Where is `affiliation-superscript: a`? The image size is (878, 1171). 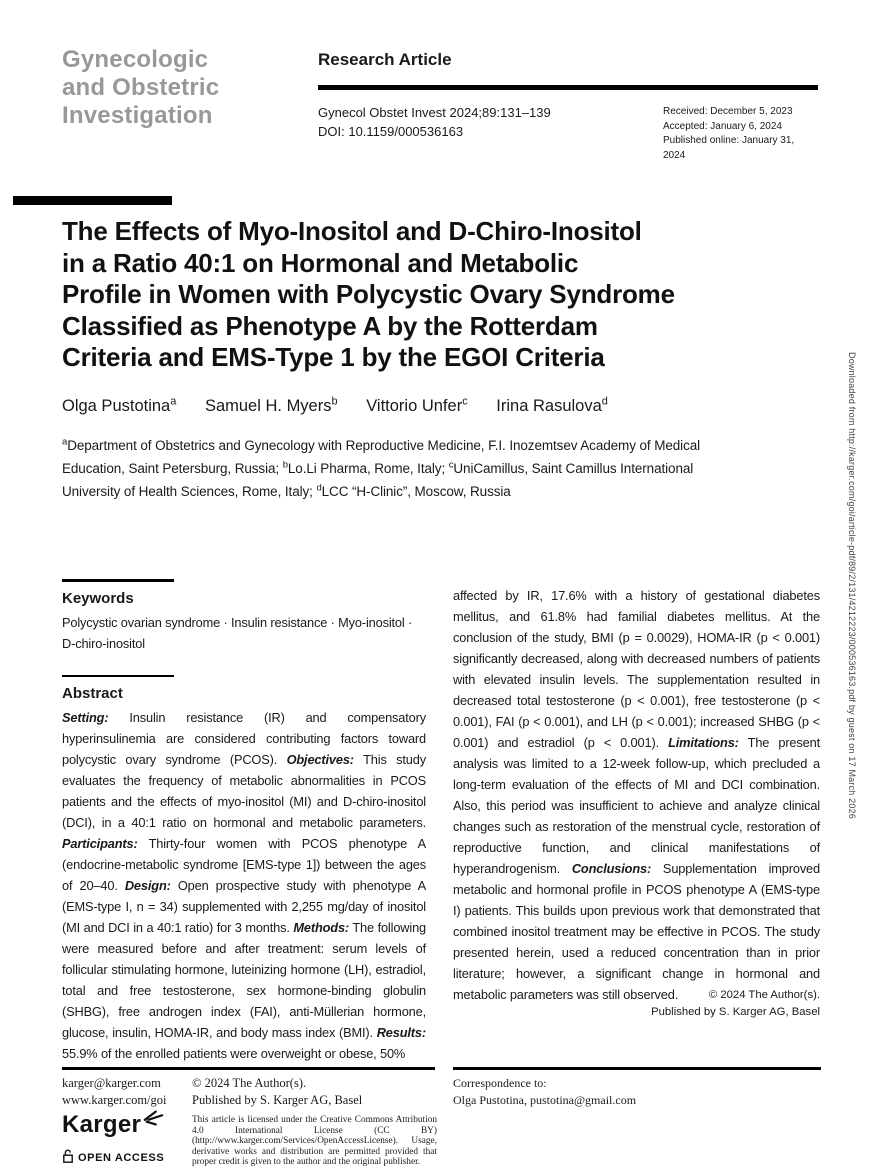 affiliation-superscript: a is located at coordinates (65, 441).